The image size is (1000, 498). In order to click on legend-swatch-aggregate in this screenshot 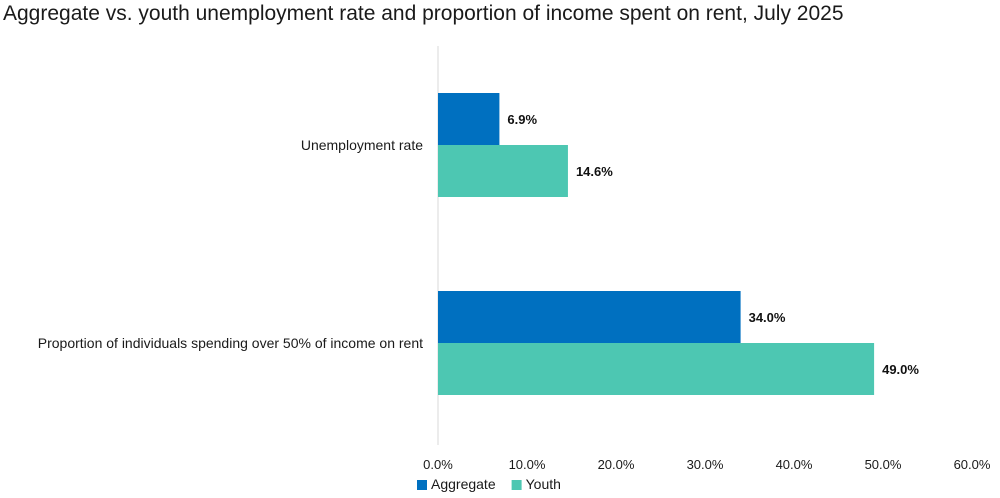, I will do `click(422, 485)`.